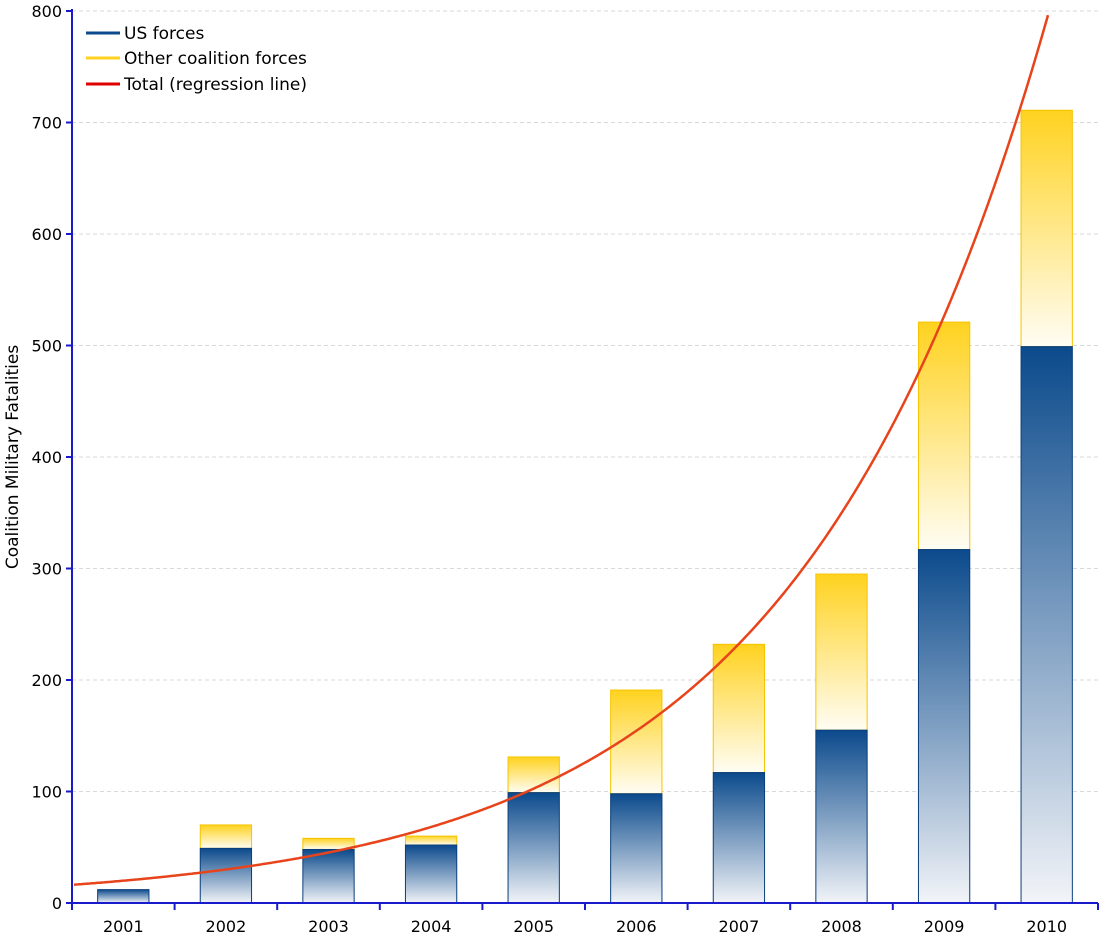  What do you see at coordinates (46, 346) in the screenshot?
I see `y-tick-label-500: 500` at bounding box center [46, 346].